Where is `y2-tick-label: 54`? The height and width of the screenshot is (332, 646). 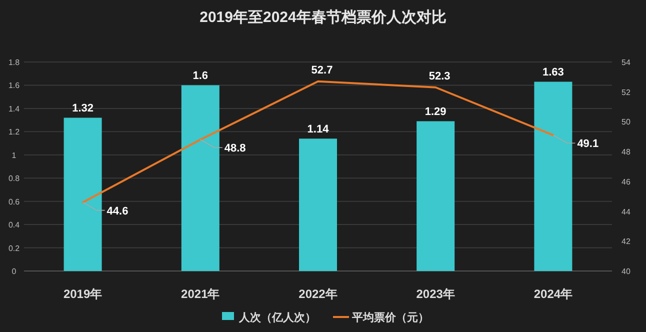 y2-tick-label: 54 is located at coordinates (626, 62).